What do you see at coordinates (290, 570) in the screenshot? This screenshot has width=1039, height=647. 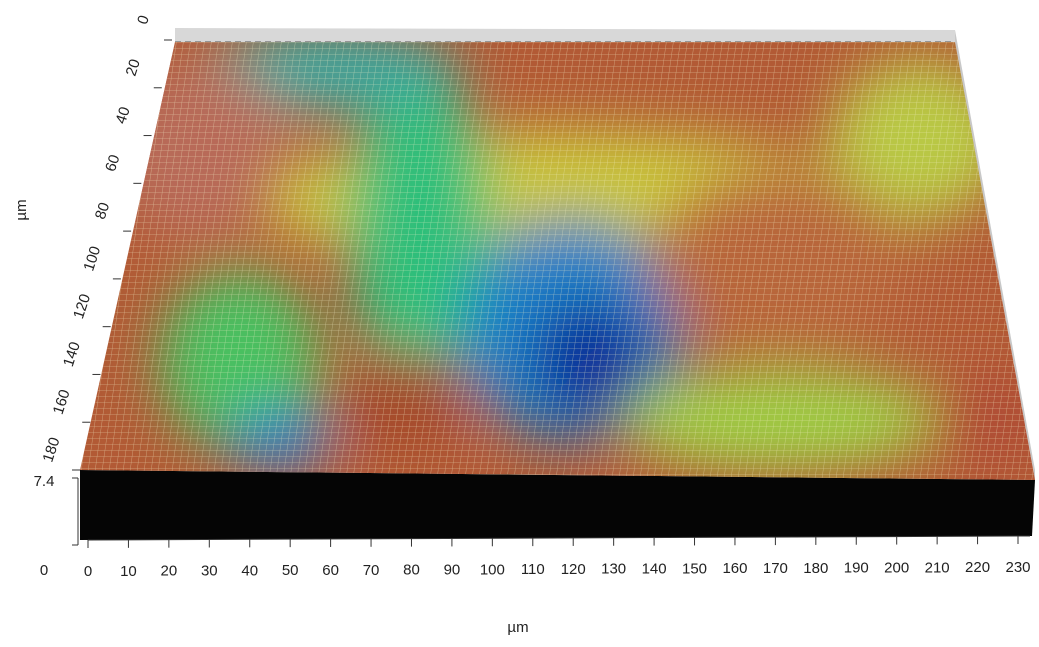 I see `x-tick-label: 50` at bounding box center [290, 570].